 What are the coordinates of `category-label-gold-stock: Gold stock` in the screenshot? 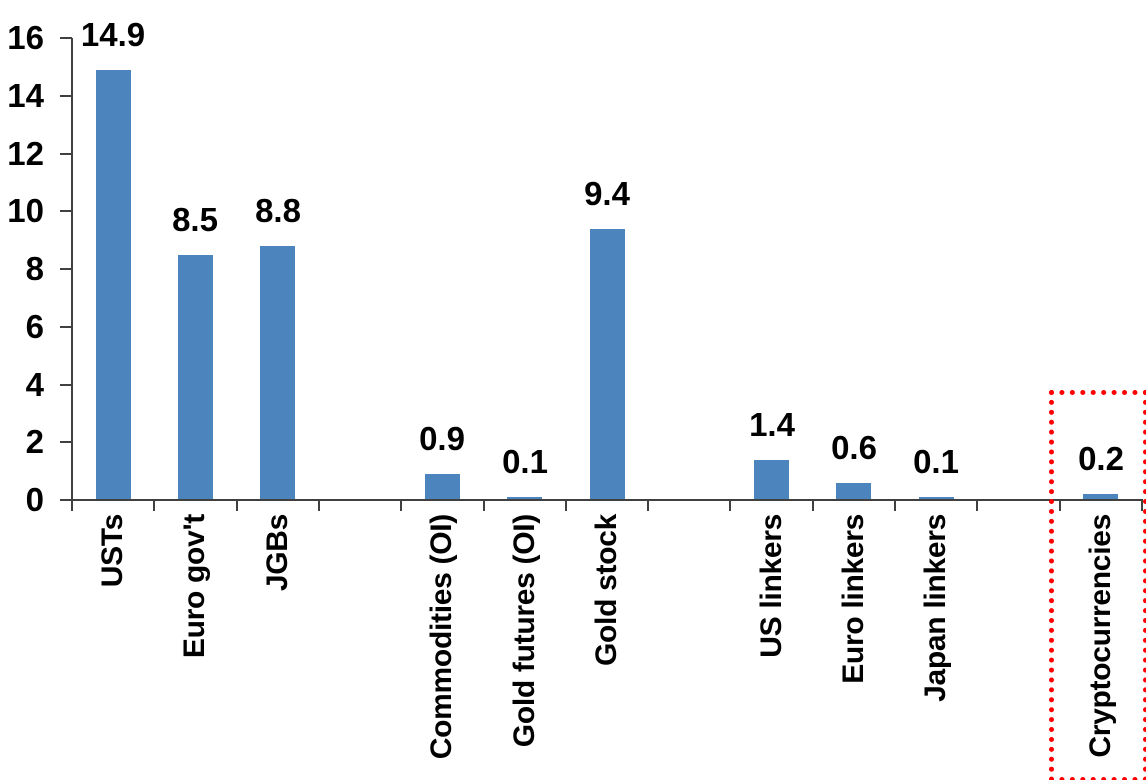 It's located at (606, 590).